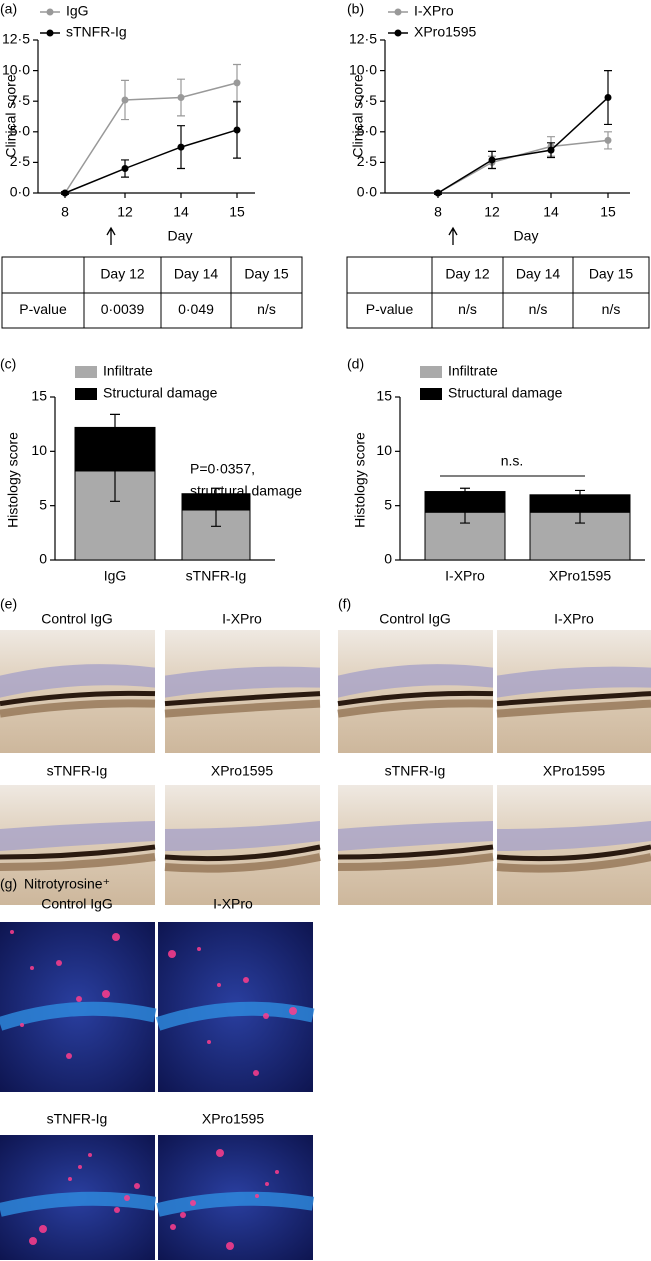 The width and height of the screenshot is (651, 1261). Describe the element at coordinates (453, 235) in the screenshot. I see `arrow` at that location.